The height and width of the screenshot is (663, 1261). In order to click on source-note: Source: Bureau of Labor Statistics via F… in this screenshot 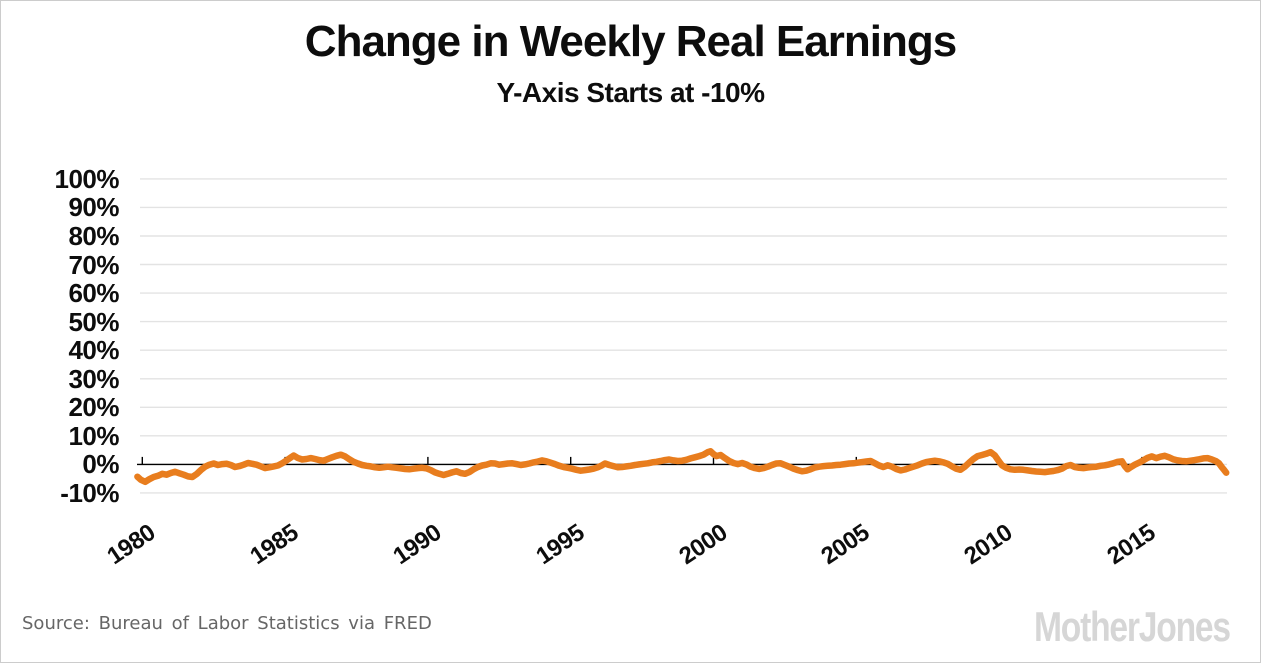, I will do `click(227, 623)`.